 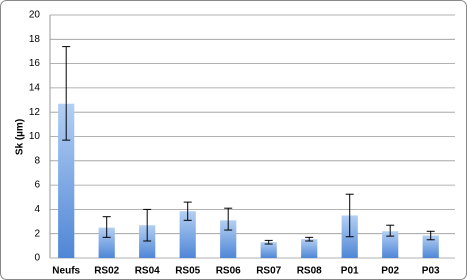 What do you see at coordinates (187, 271) in the screenshot?
I see `x-tick-label: RS05` at bounding box center [187, 271].